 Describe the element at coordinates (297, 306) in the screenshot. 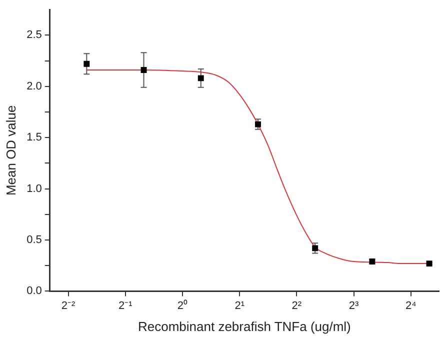

I see `x-tick-label: 2²` at that location.